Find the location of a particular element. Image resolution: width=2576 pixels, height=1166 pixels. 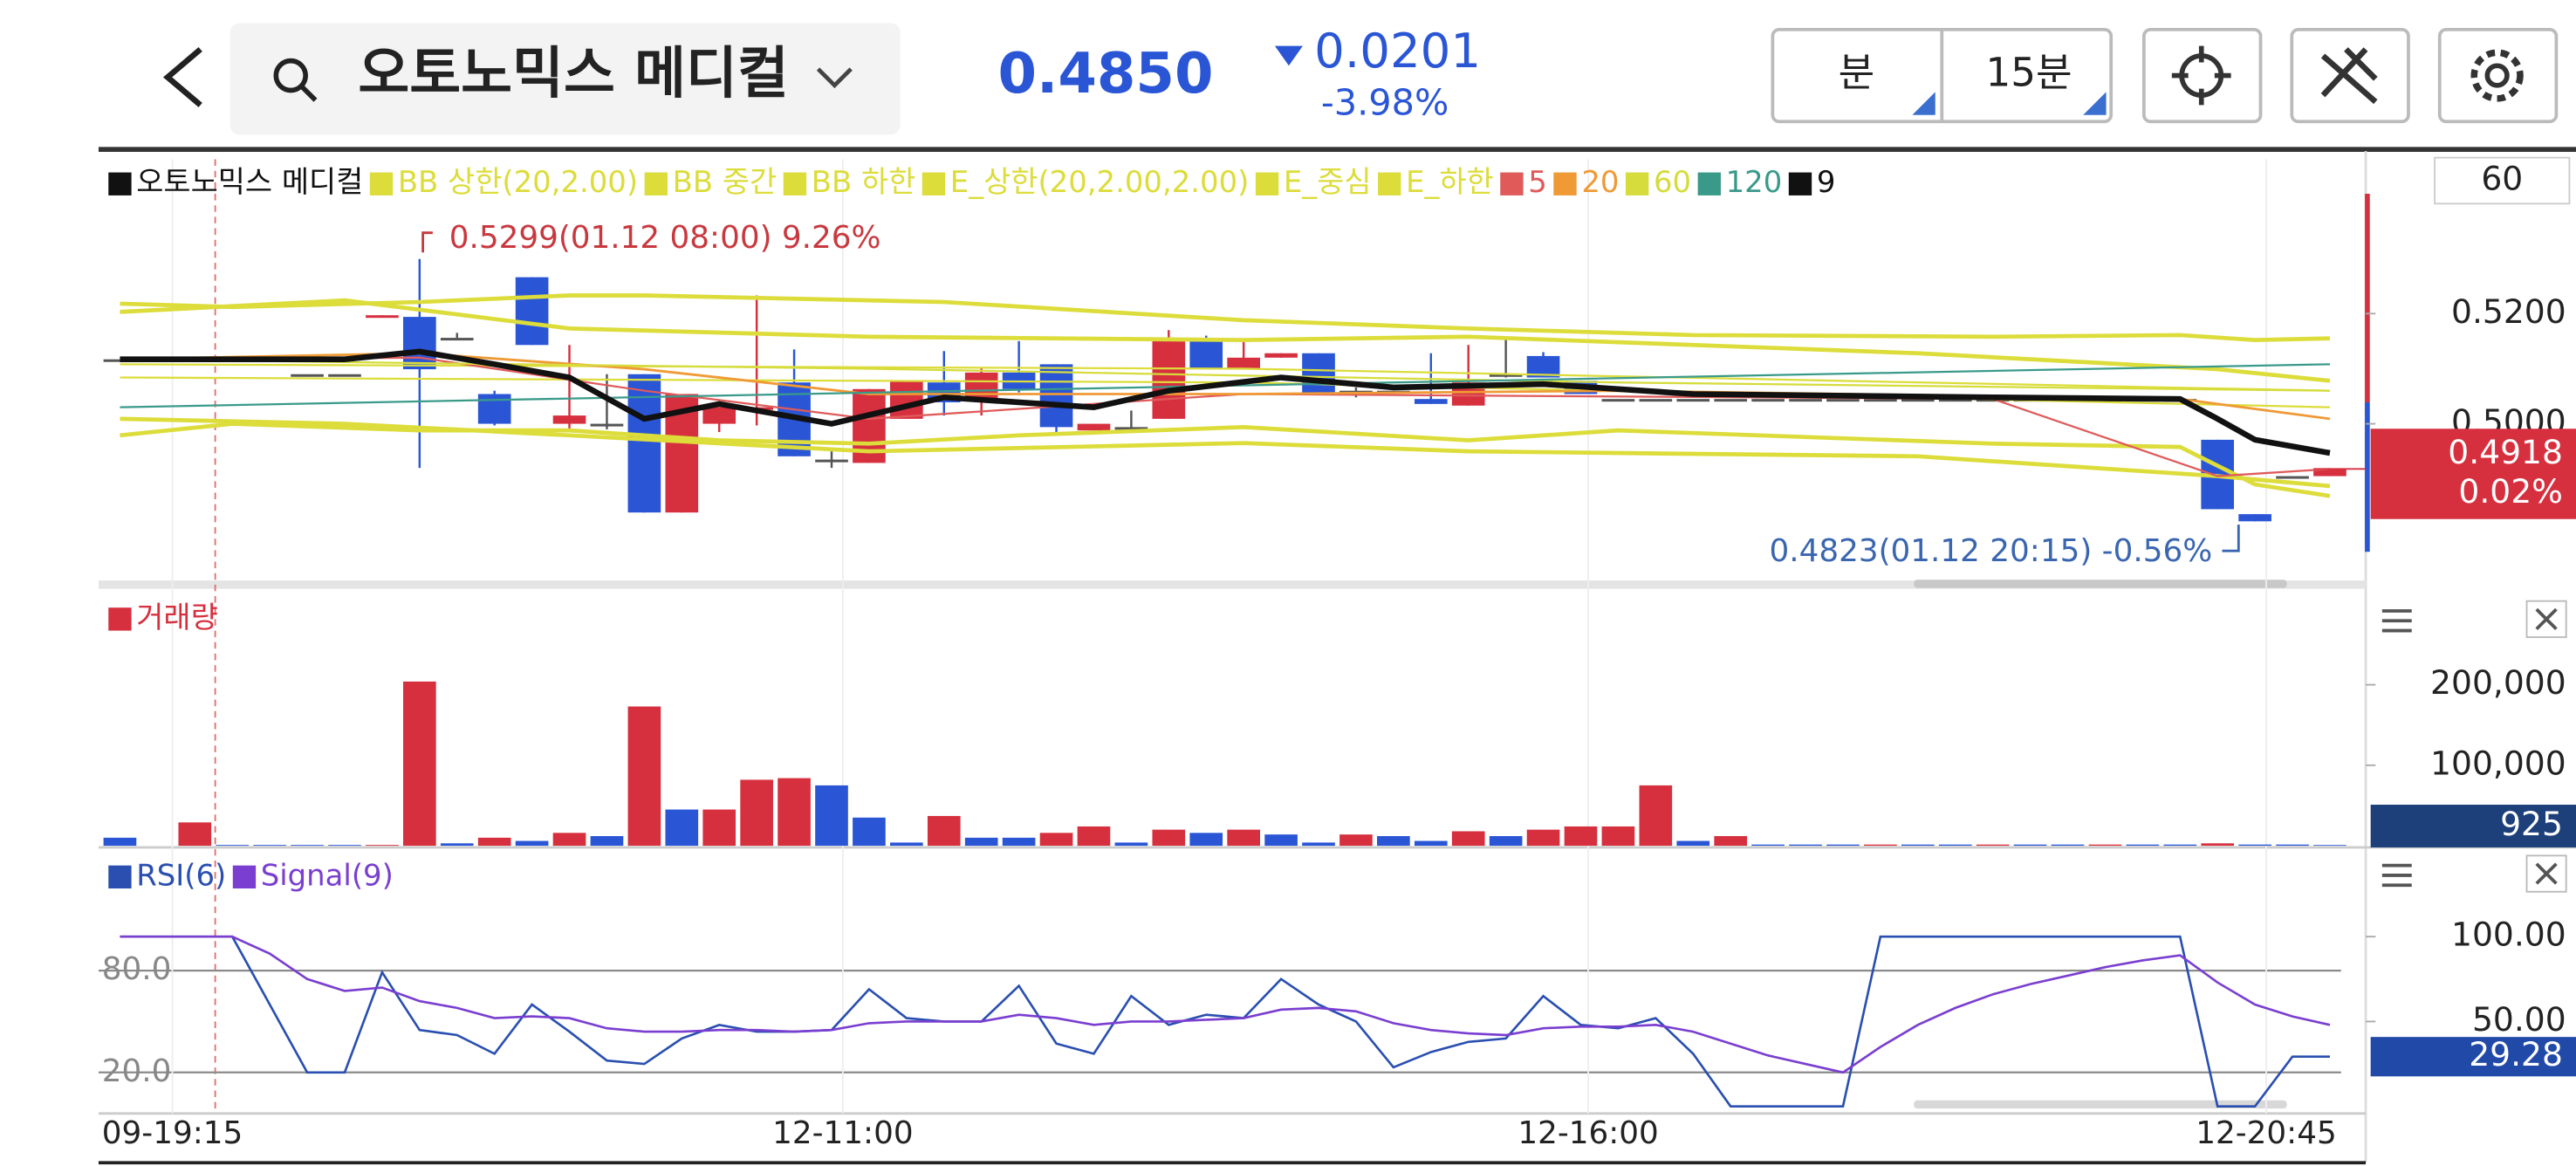

y-tick-label: 20.0 is located at coordinates (137, 1071).